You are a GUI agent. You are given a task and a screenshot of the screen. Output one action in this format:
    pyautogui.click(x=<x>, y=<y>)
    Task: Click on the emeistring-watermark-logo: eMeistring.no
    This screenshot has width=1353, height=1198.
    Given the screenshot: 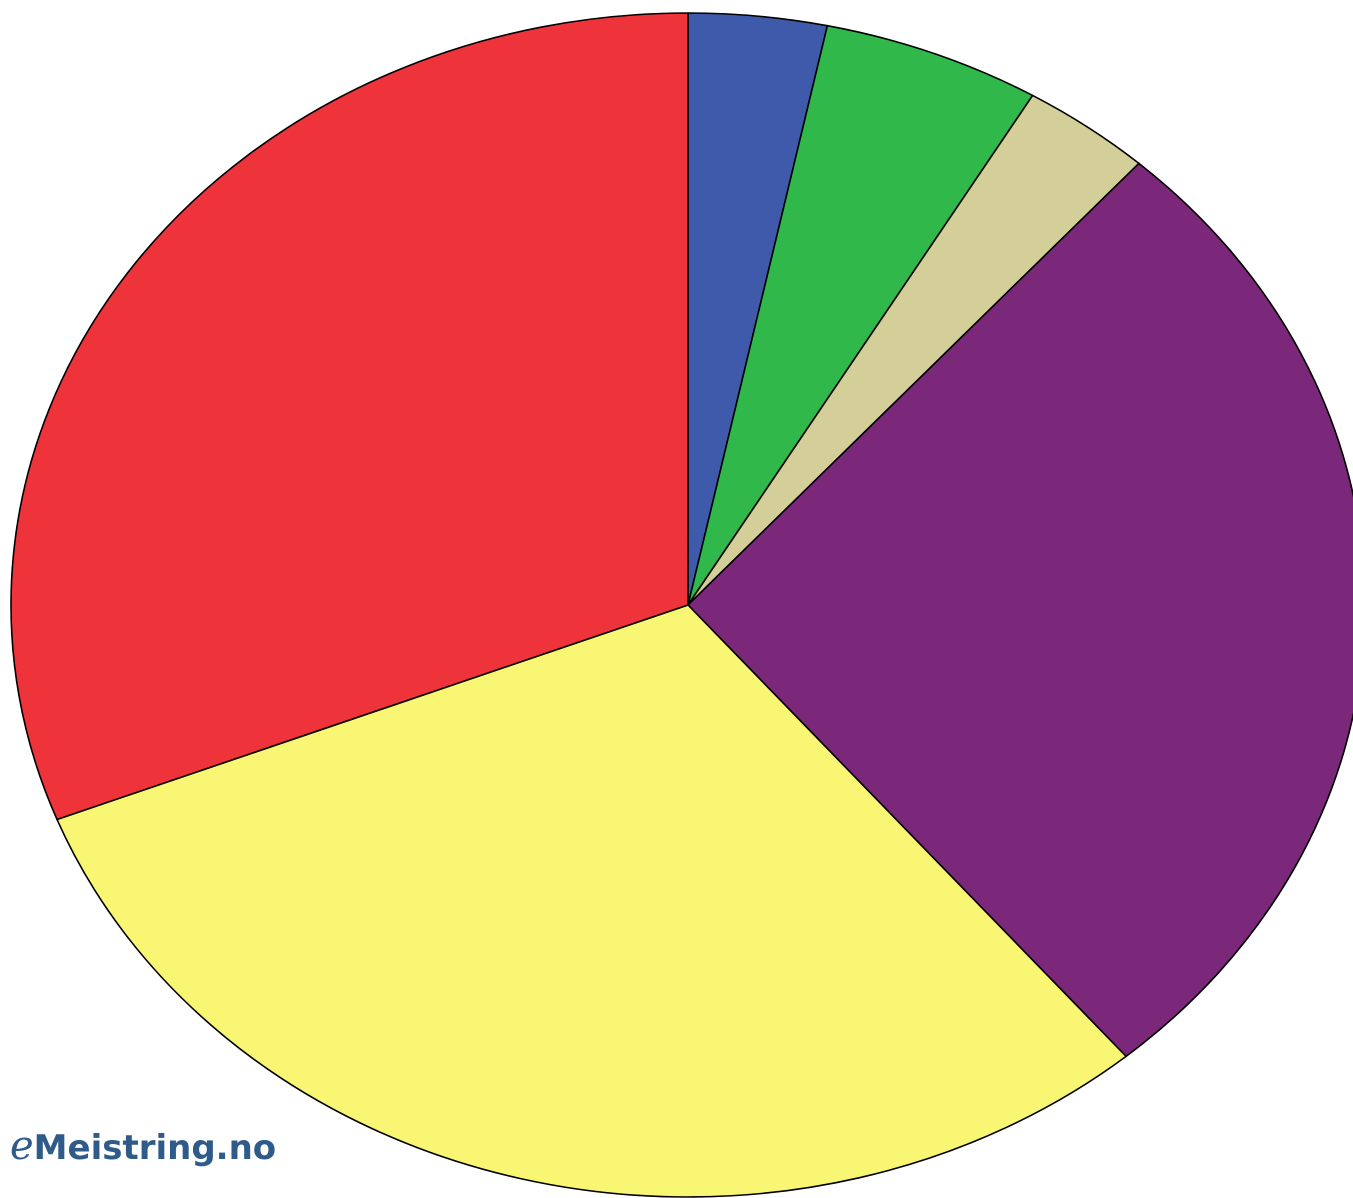 What is the action you would take?
    pyautogui.click(x=143, y=1146)
    